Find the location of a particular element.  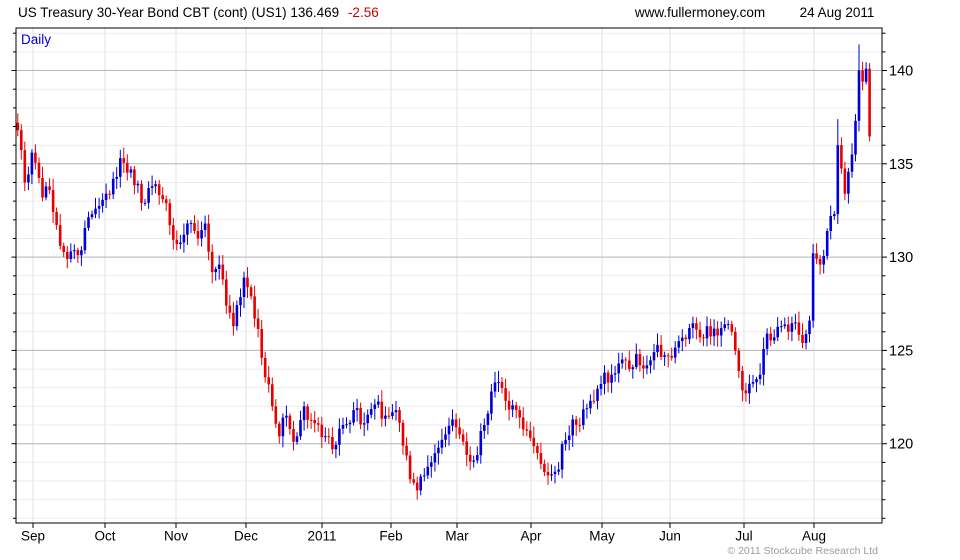

x-axis-label: Apr is located at coordinates (531, 536).